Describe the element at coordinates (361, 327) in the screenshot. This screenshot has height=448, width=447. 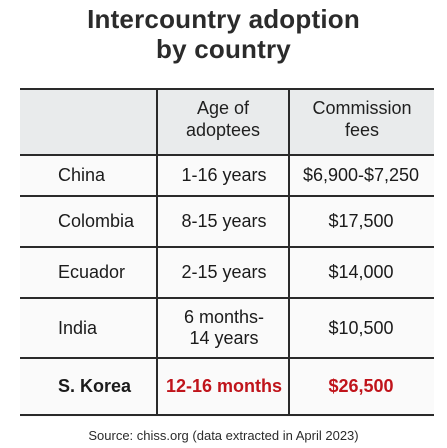
I see `table-row-fee: $10,500` at that location.